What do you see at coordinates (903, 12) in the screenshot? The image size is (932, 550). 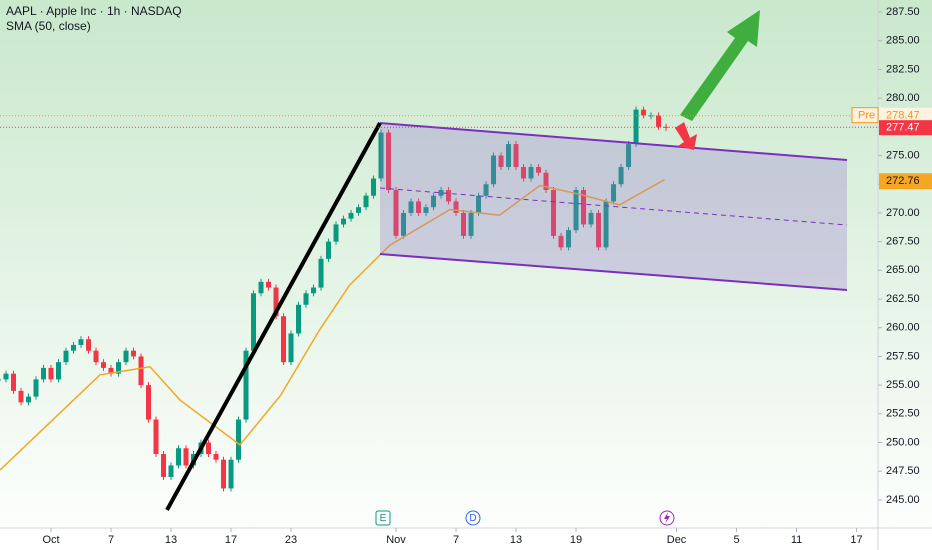 I see `y-tick-label: 287.50` at bounding box center [903, 12].